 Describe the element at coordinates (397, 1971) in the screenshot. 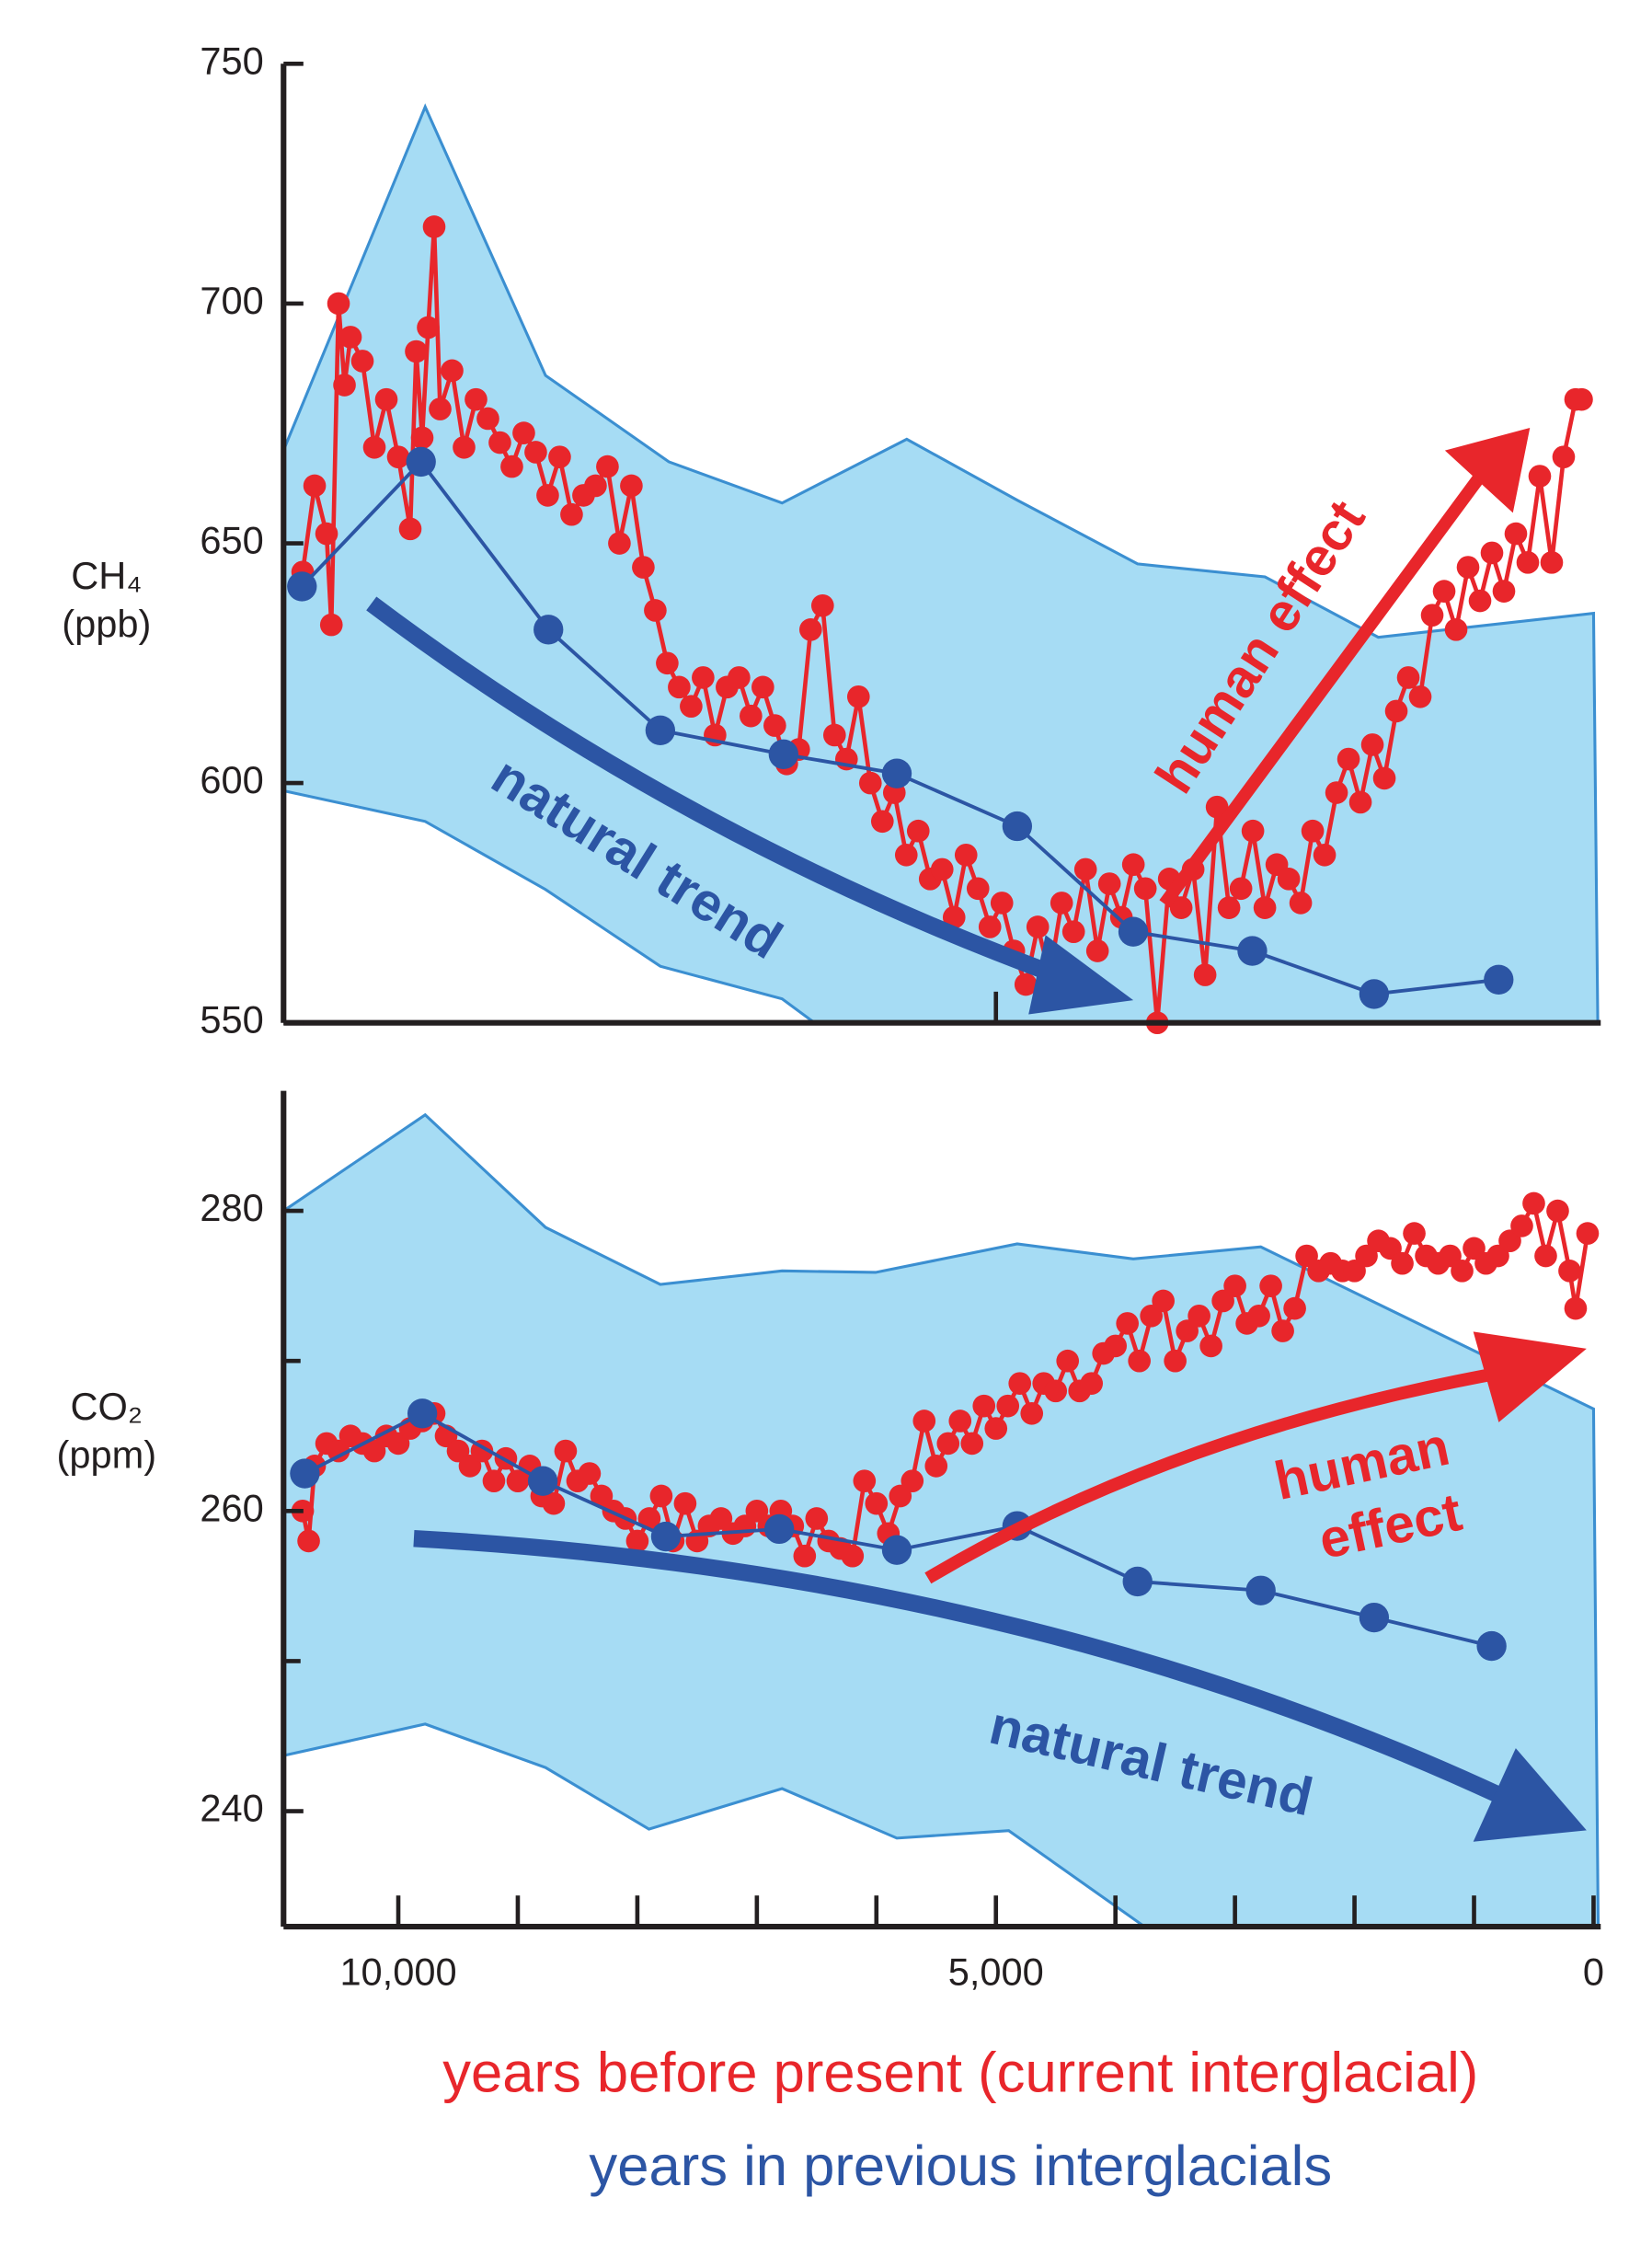

I see `x-tick-label: 10,000` at that location.